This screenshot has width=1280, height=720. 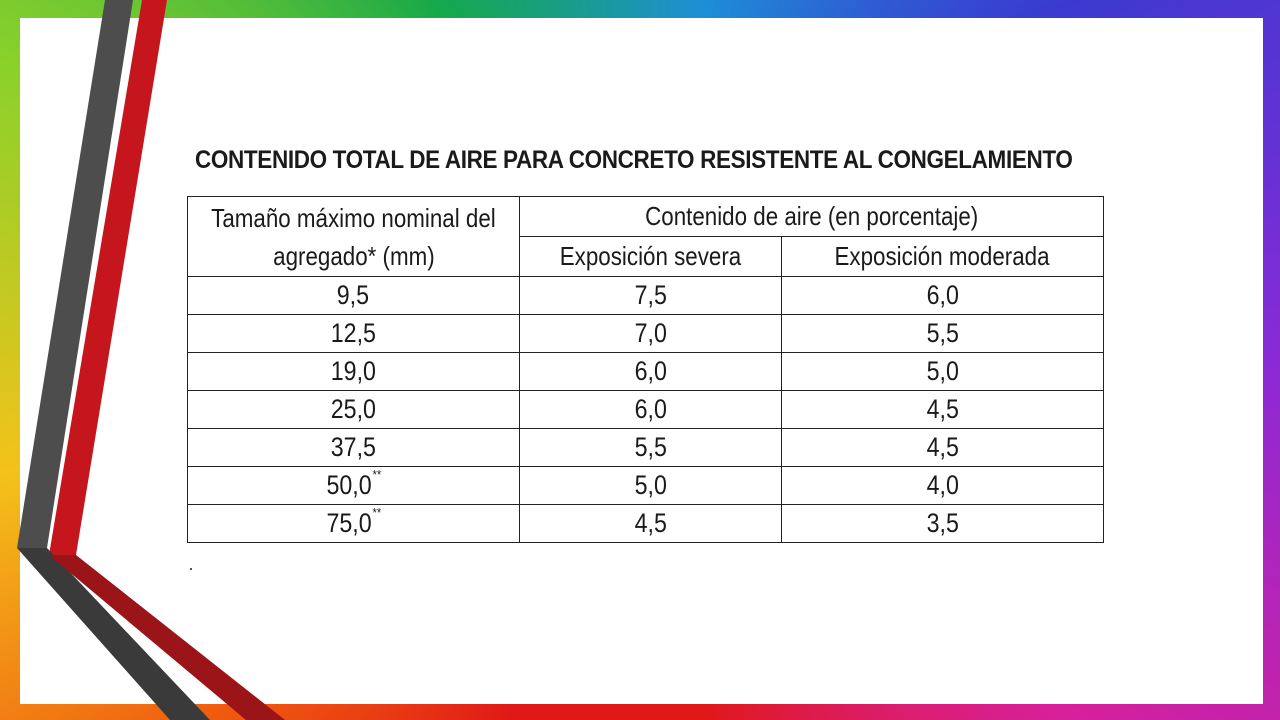 I want to click on size-value: 25,0, so click(x=353, y=408).